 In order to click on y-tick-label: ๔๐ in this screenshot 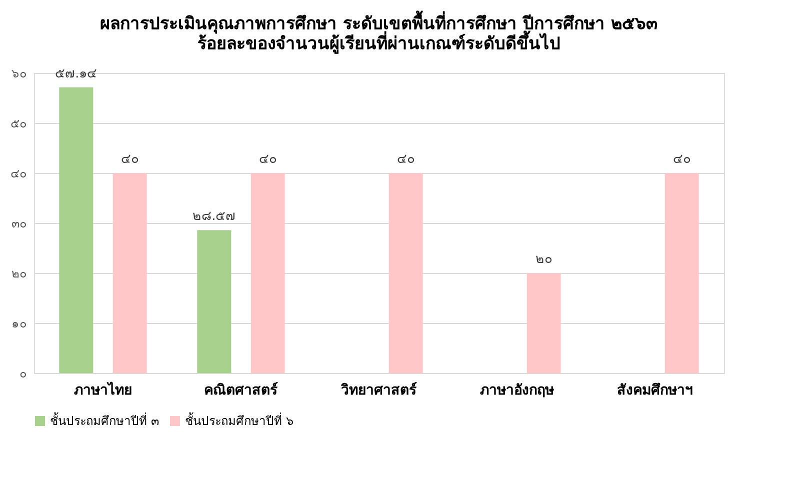, I will do `click(18, 173)`.